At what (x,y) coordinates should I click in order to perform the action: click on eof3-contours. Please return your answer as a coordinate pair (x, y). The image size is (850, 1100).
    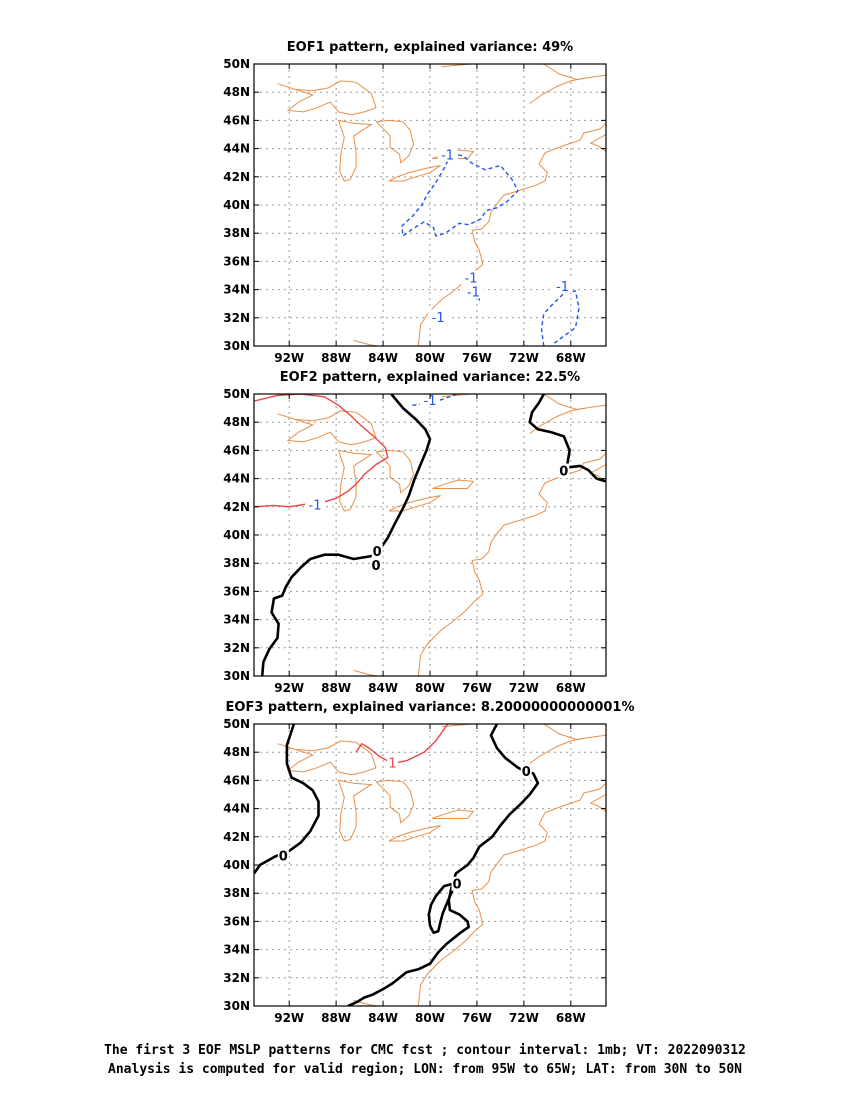
    Looking at the image, I should click on (397, 865).